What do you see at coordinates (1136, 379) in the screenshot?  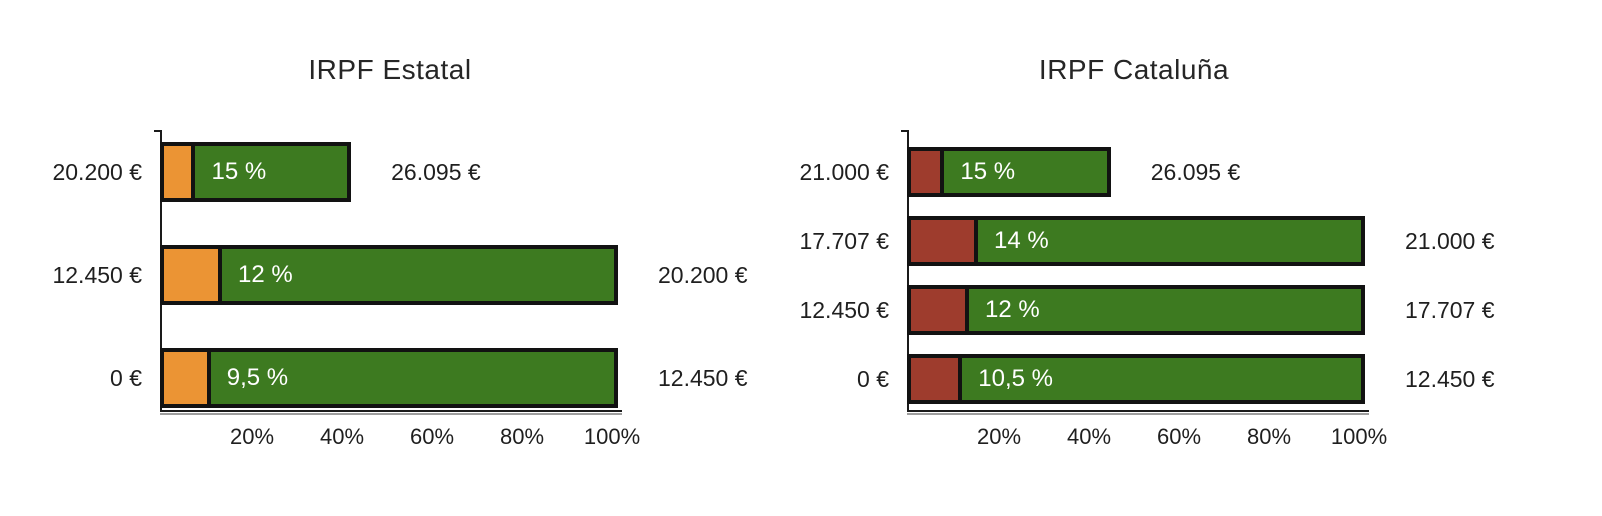 I see `bar-row: 10,5 %` at bounding box center [1136, 379].